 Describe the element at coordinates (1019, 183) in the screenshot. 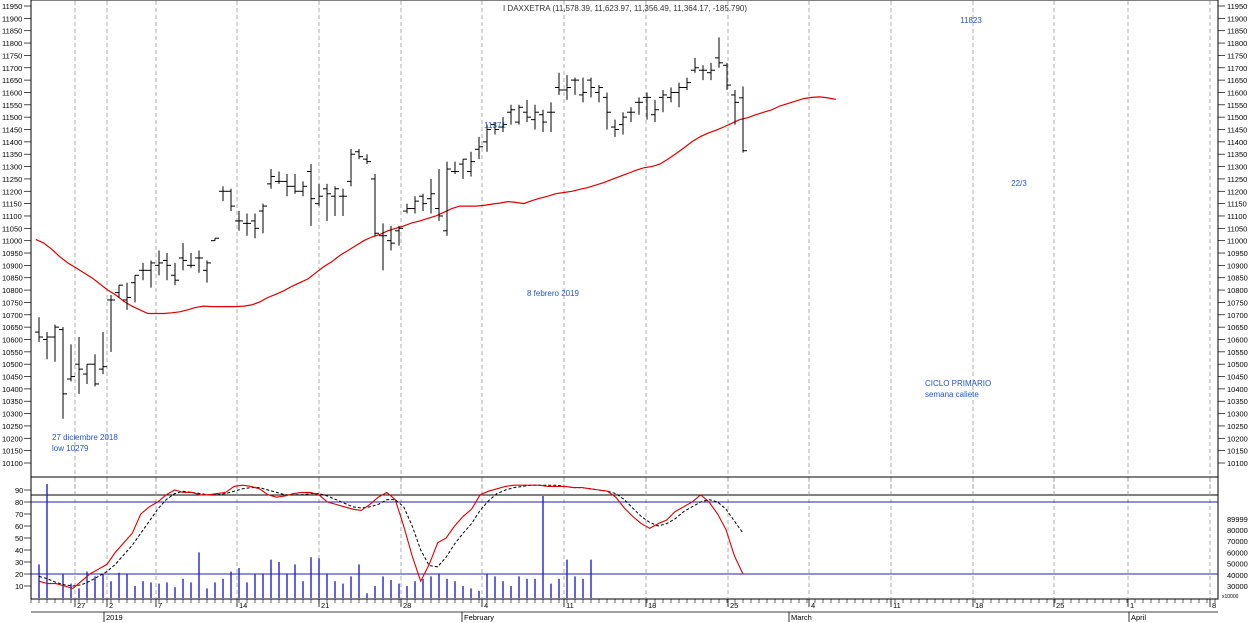

I see `annotation-22-3: 22/3` at that location.